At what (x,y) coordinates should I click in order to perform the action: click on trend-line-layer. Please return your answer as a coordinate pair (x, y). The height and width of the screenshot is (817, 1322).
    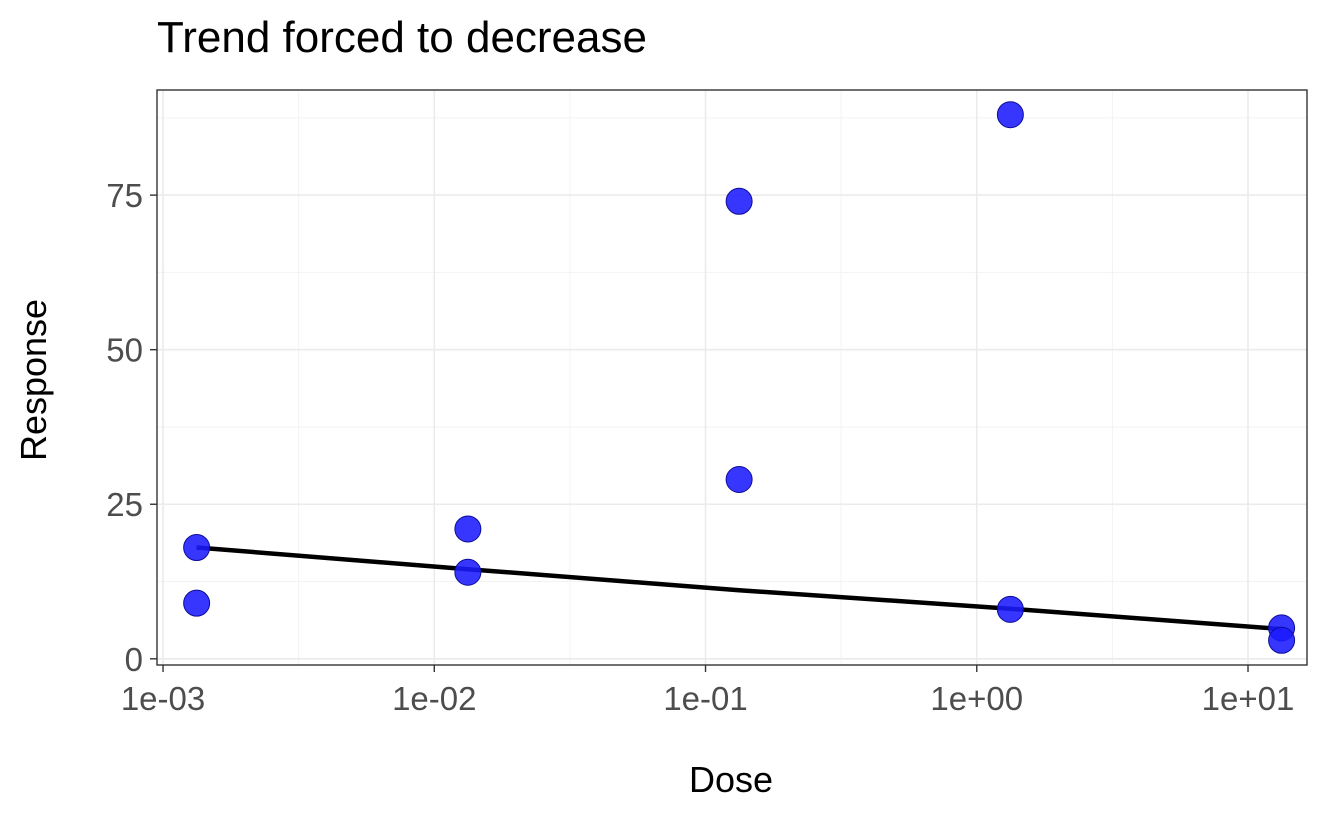
    Looking at the image, I should click on (739, 588).